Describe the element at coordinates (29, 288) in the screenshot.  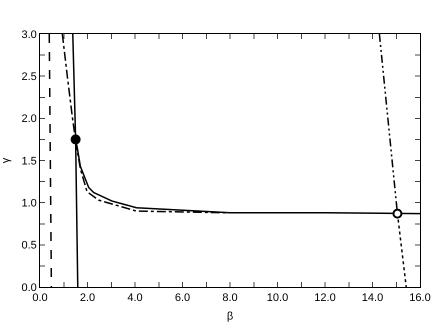
I see `y-tick-label: 0.0` at that location.